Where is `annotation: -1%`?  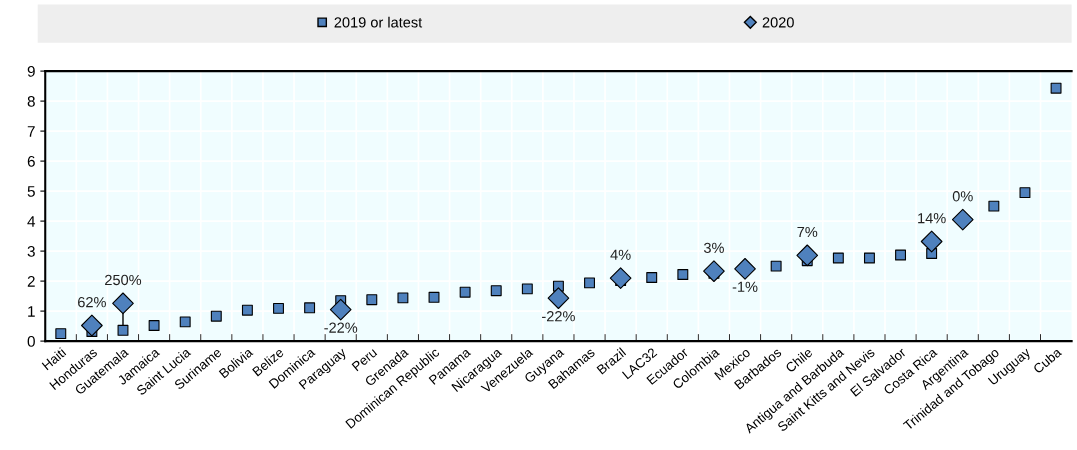
annotation: -1% is located at coordinates (745, 286).